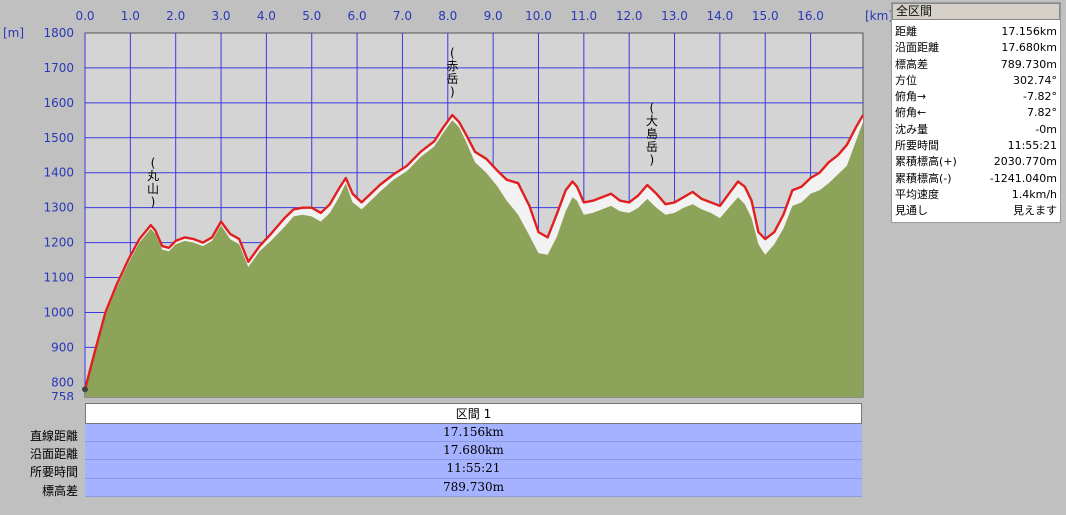 The width and height of the screenshot is (1066, 515). I want to click on segment-label: 直線距離, so click(53, 436).